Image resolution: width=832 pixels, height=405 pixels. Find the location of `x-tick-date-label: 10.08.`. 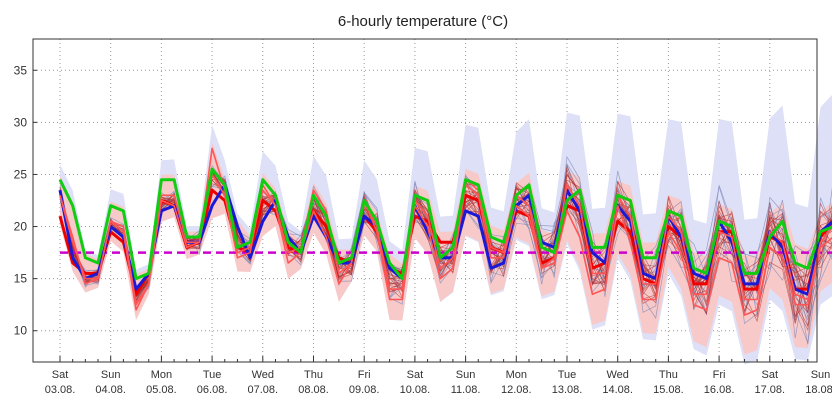

x-tick-date-label: 10.08. is located at coordinates (415, 390).